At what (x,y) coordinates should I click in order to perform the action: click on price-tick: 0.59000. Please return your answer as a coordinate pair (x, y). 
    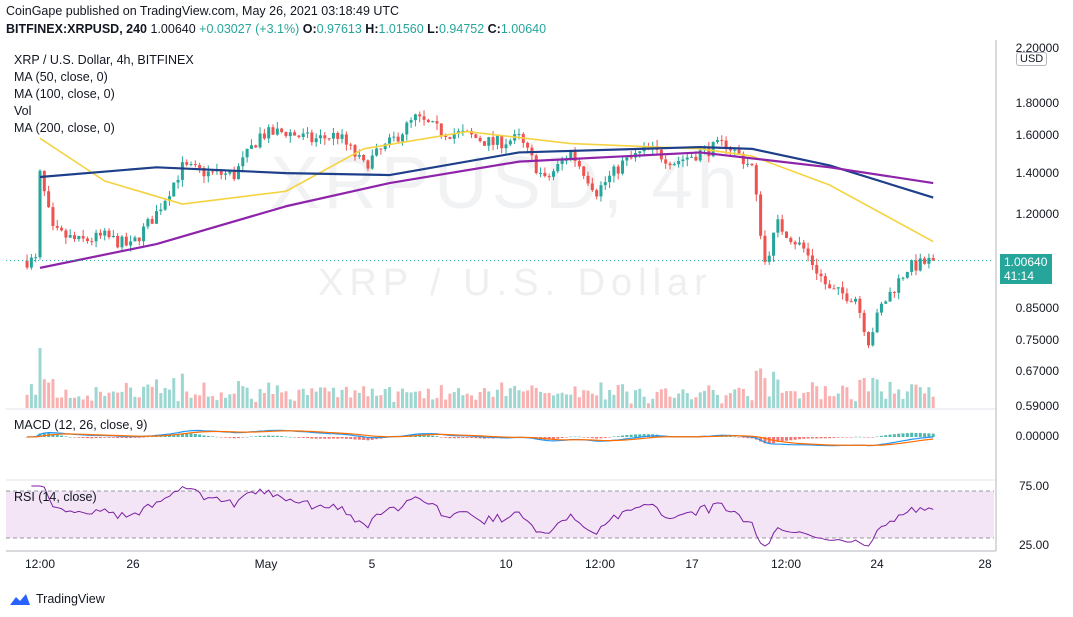
    Looking at the image, I should click on (1037, 406).